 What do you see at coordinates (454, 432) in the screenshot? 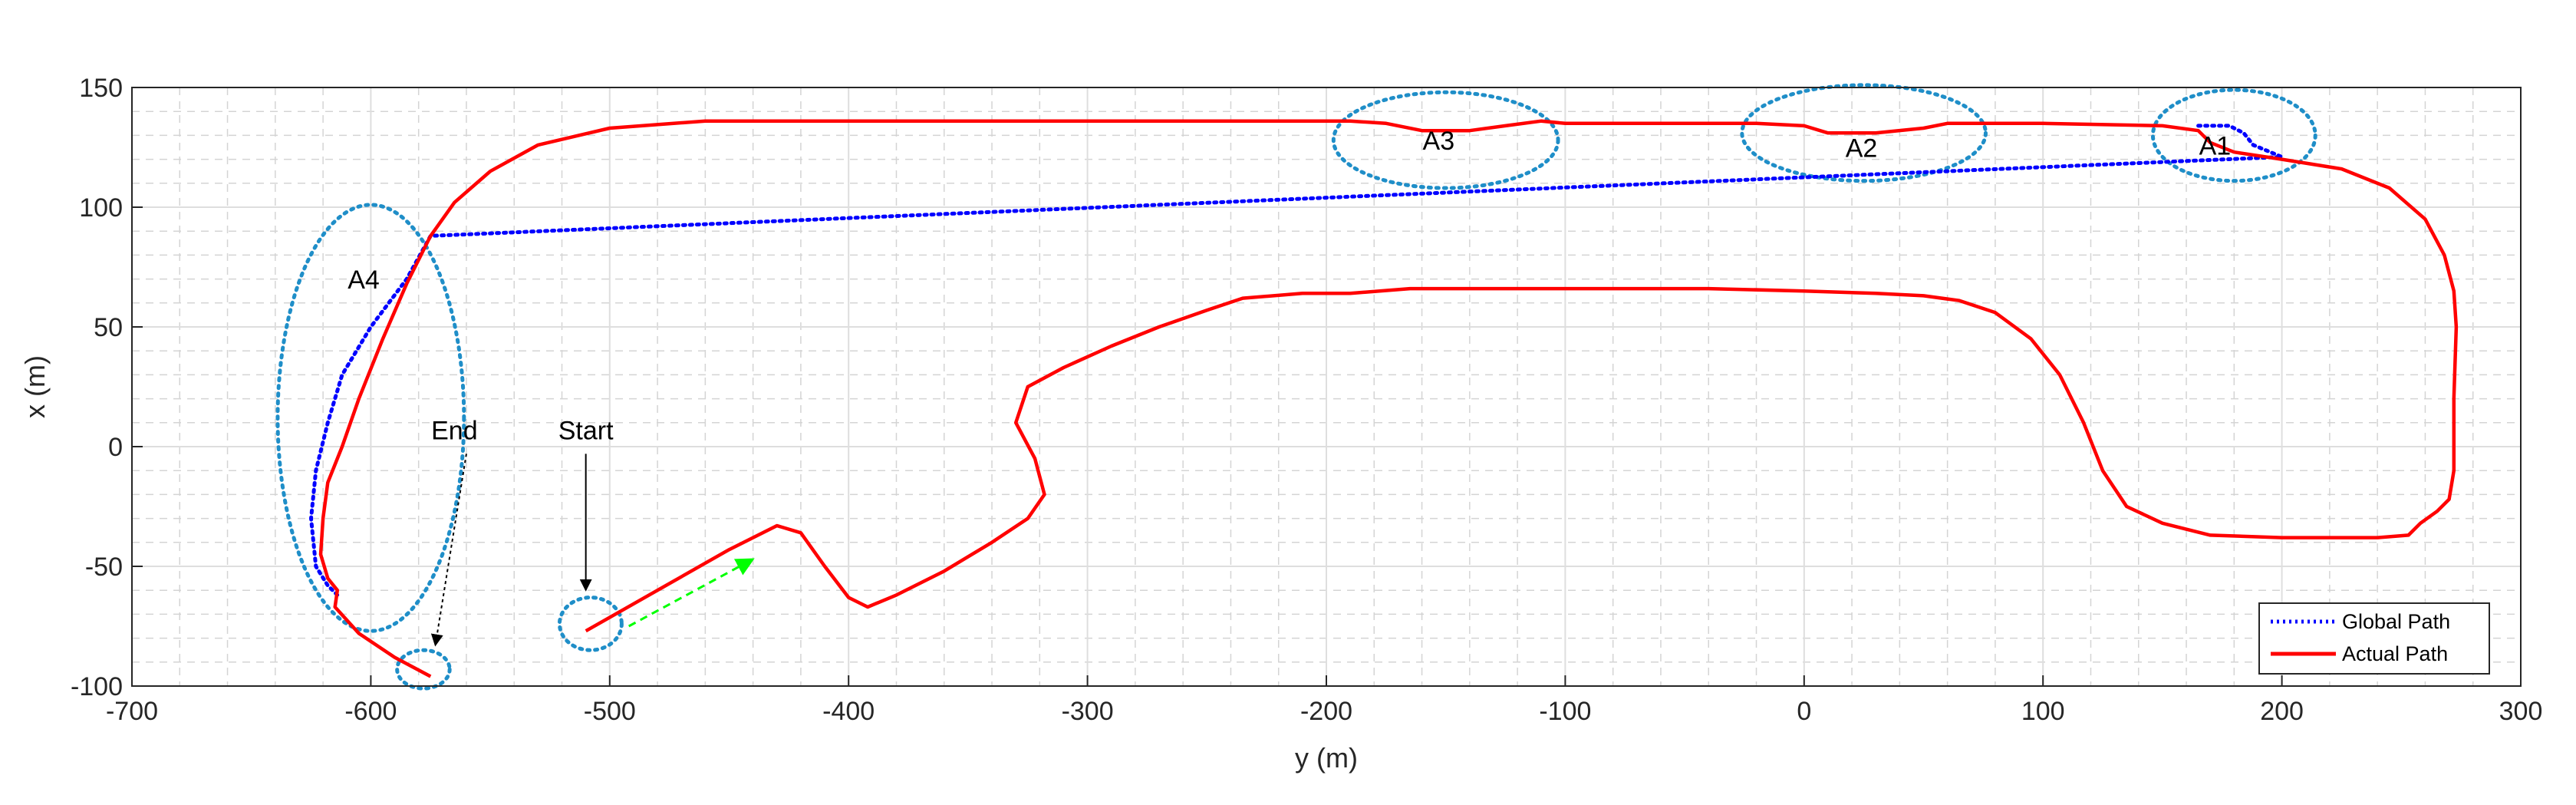
I see `annotation-end: End` at bounding box center [454, 432].